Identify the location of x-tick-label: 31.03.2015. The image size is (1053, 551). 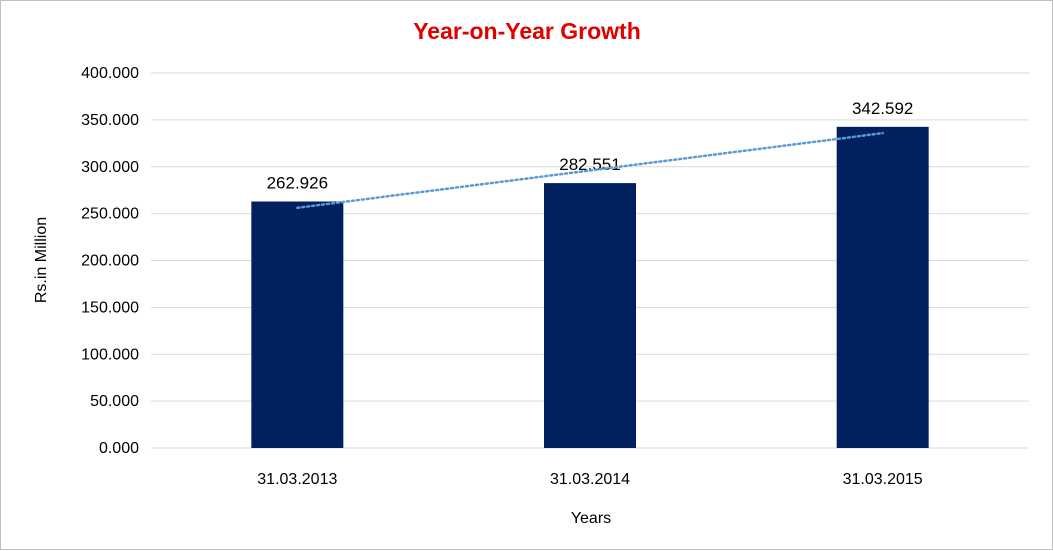
(883, 479).